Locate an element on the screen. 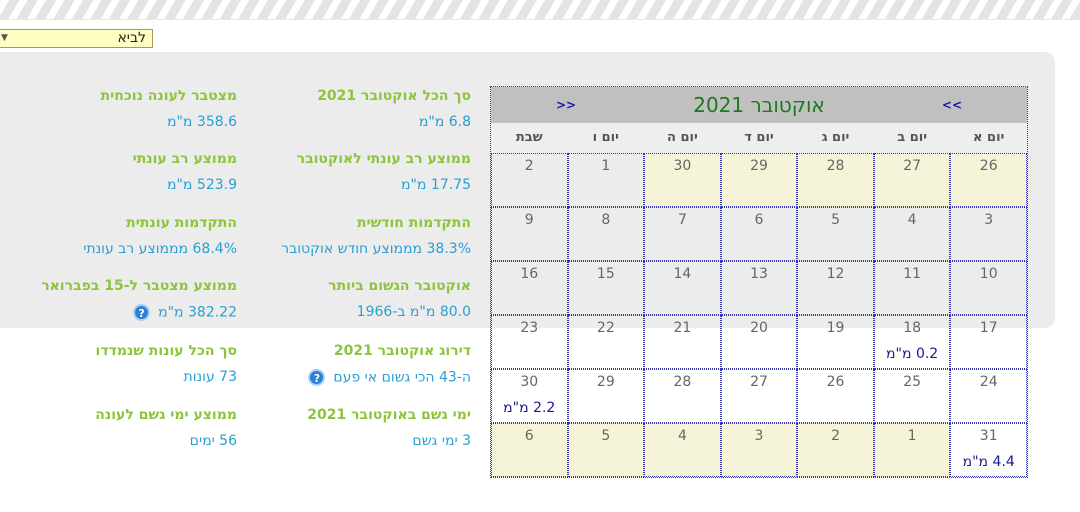 The height and width of the screenshot is (512, 1080). calendar-day-cell: 31 4.4 מ"מ is located at coordinates (988, 450).